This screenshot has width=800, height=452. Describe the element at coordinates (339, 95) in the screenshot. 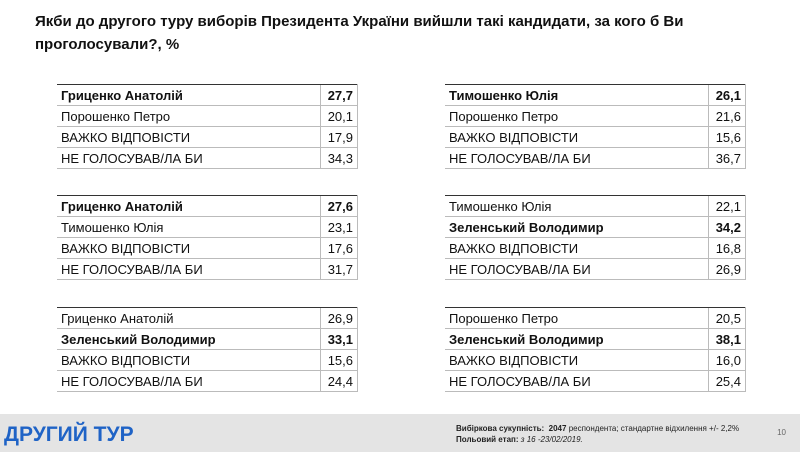

I see `vote-share: 27,7` at that location.